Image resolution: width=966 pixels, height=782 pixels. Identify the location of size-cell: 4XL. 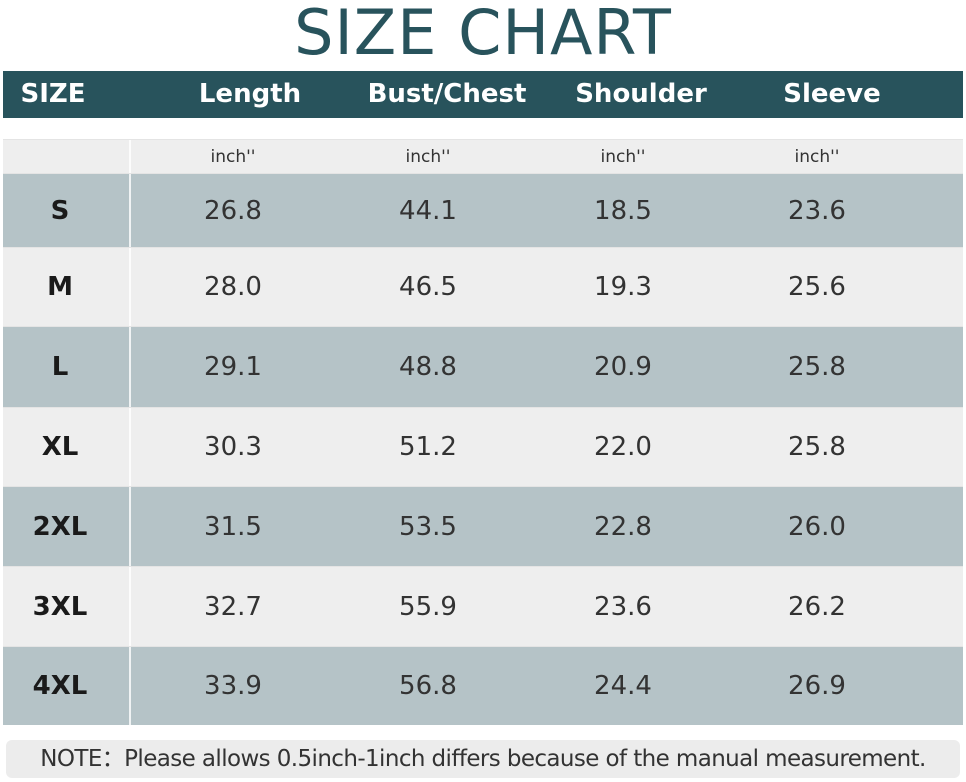
(60, 686).